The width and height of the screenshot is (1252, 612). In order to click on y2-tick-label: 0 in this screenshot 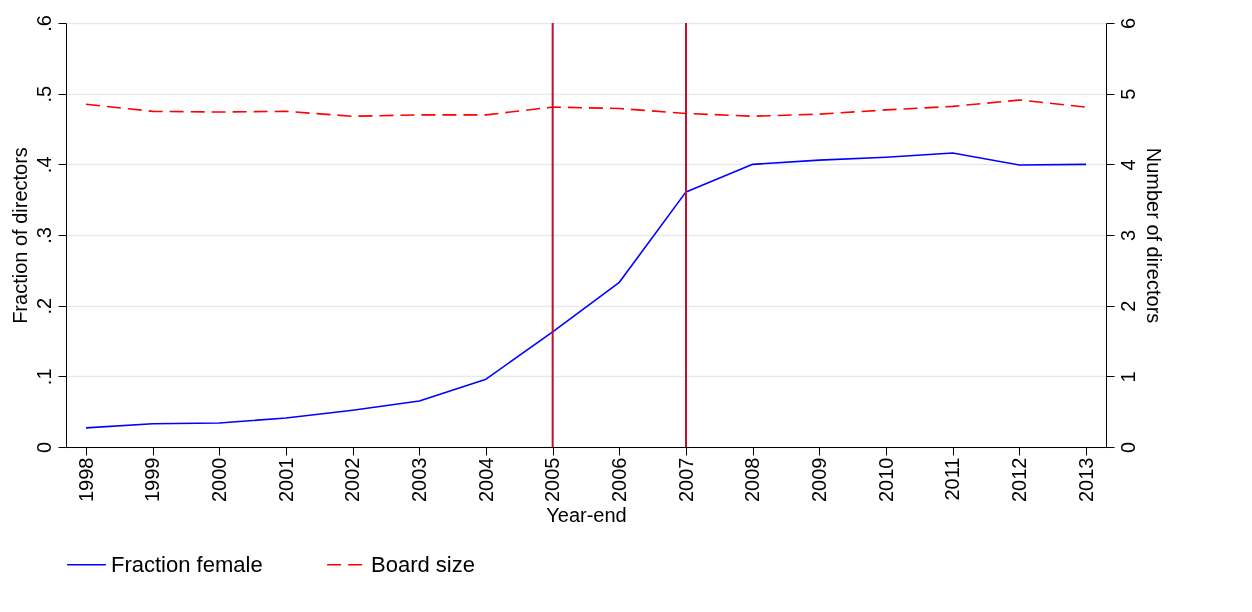, I will do `click(1127, 447)`.